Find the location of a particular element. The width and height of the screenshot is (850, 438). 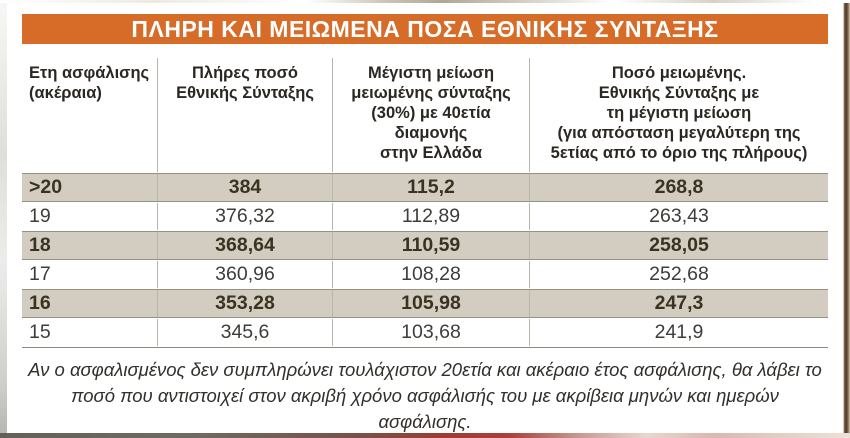

table-cell: 258,05 is located at coordinates (679, 245).